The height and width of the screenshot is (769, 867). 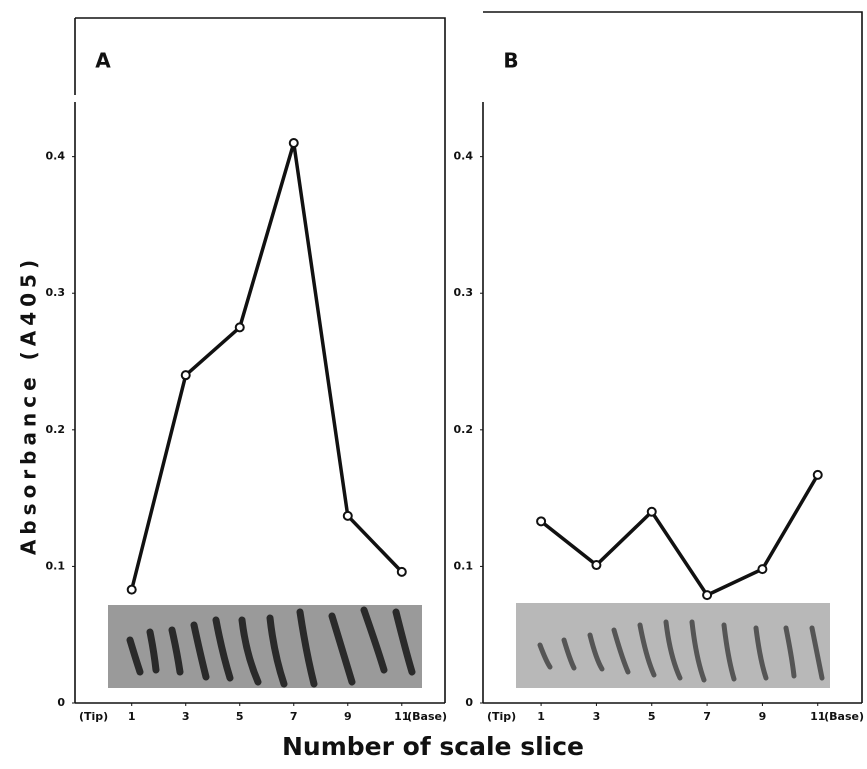 What do you see at coordinates (680, 536) in the screenshot?
I see `data-line` at bounding box center [680, 536].